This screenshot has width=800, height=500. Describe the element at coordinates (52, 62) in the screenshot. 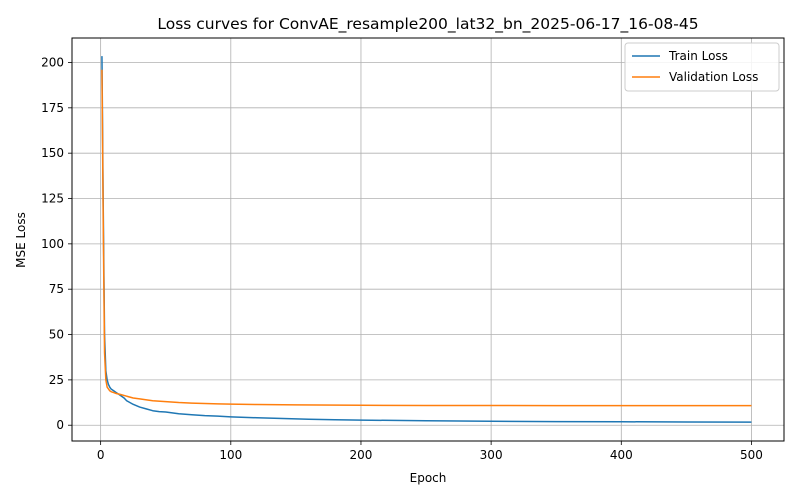

I see `y-tick-label: 200` at that location.